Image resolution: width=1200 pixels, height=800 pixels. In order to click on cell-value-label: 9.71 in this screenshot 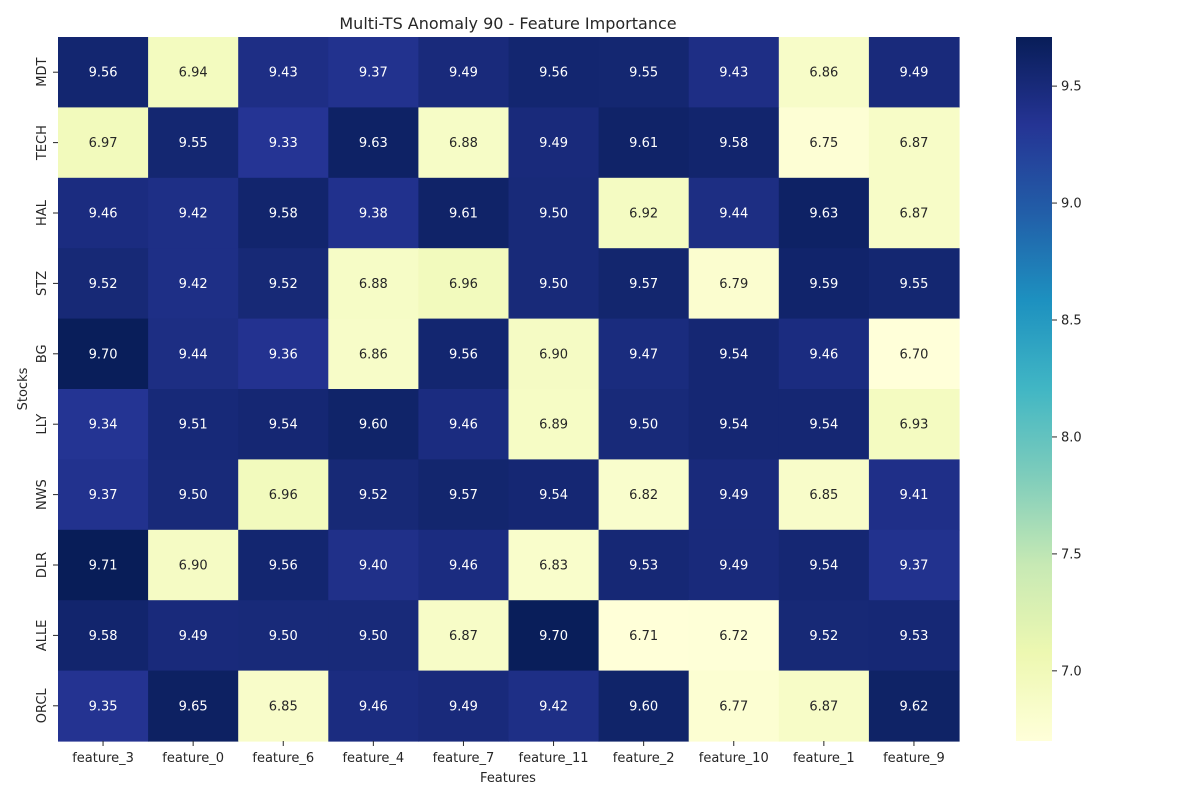, I will do `click(103, 566)`.